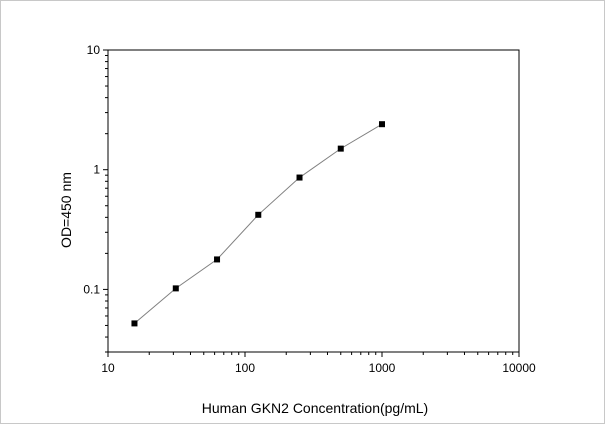 Image resolution: width=605 pixels, height=425 pixels. Describe the element at coordinates (315, 408) in the screenshot. I see `x-axis-title: Human GKN2 Concentration(pg/mL)` at that location.